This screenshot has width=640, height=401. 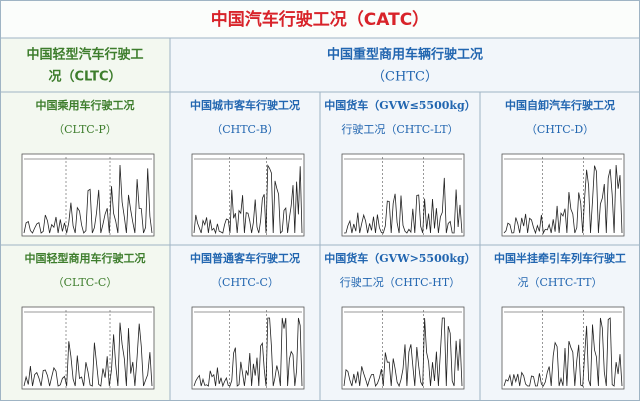 What do you see at coordinates (320, 19) in the screenshot?
I see `title: 中国汽车行驶工况（CATC）` at bounding box center [320, 19].